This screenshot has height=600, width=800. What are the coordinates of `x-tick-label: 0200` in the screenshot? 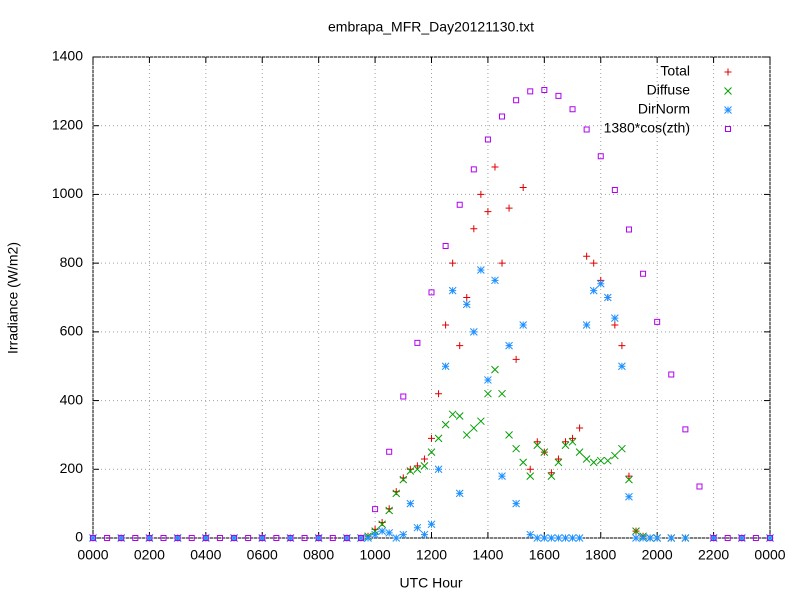 It's located at (149, 555).